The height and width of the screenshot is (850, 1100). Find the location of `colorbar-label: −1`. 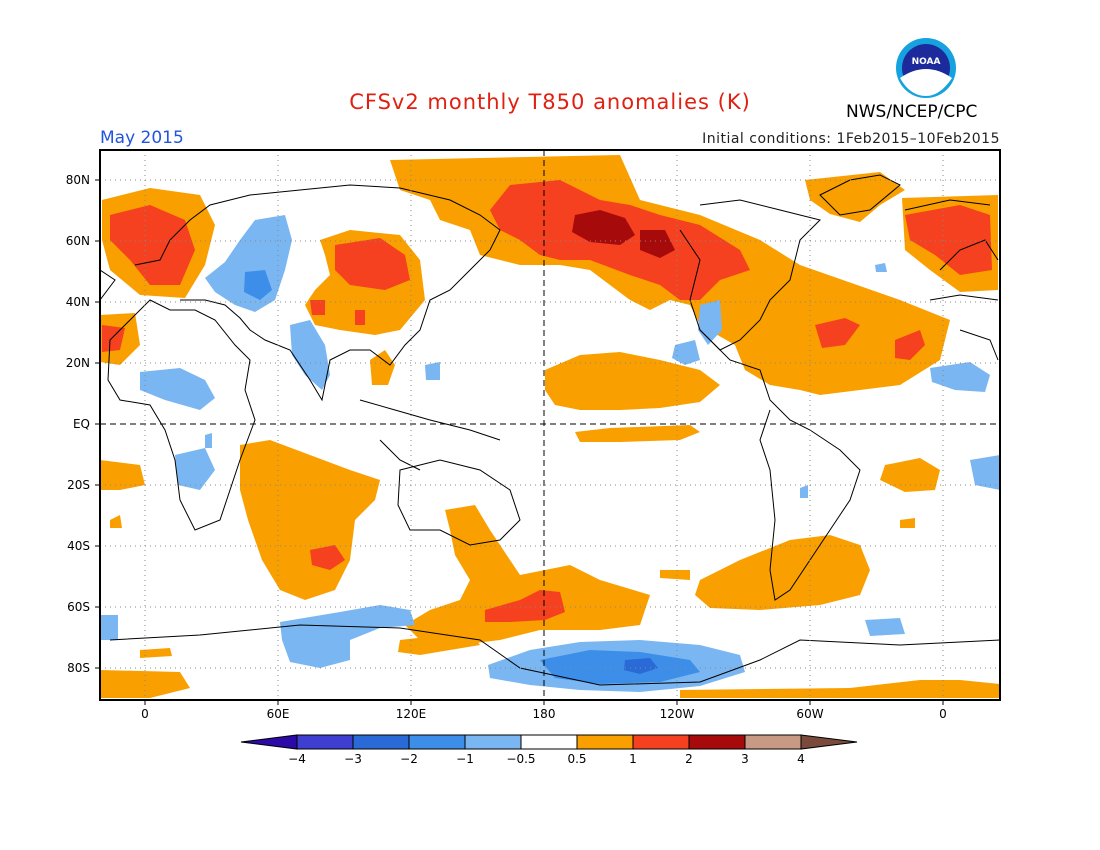

colorbar-label: −1 is located at coordinates (465, 759).